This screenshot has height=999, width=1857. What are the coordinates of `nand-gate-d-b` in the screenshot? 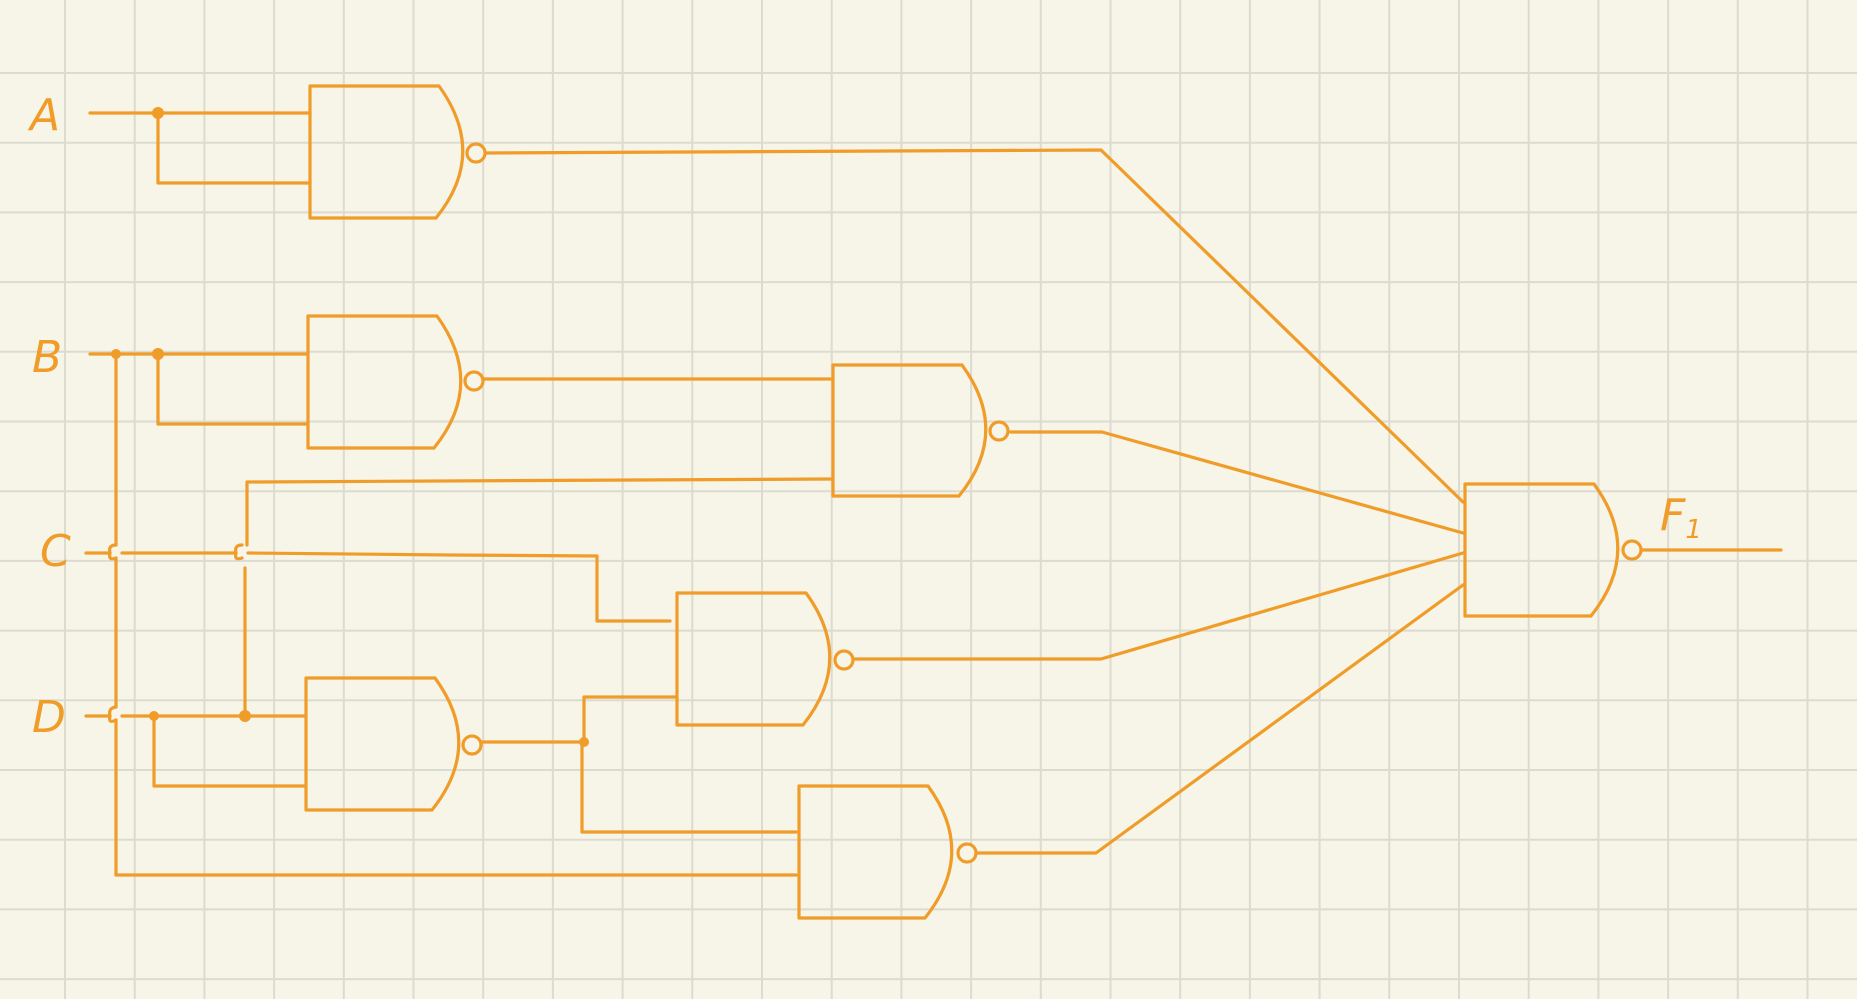 It's located at (887, 852).